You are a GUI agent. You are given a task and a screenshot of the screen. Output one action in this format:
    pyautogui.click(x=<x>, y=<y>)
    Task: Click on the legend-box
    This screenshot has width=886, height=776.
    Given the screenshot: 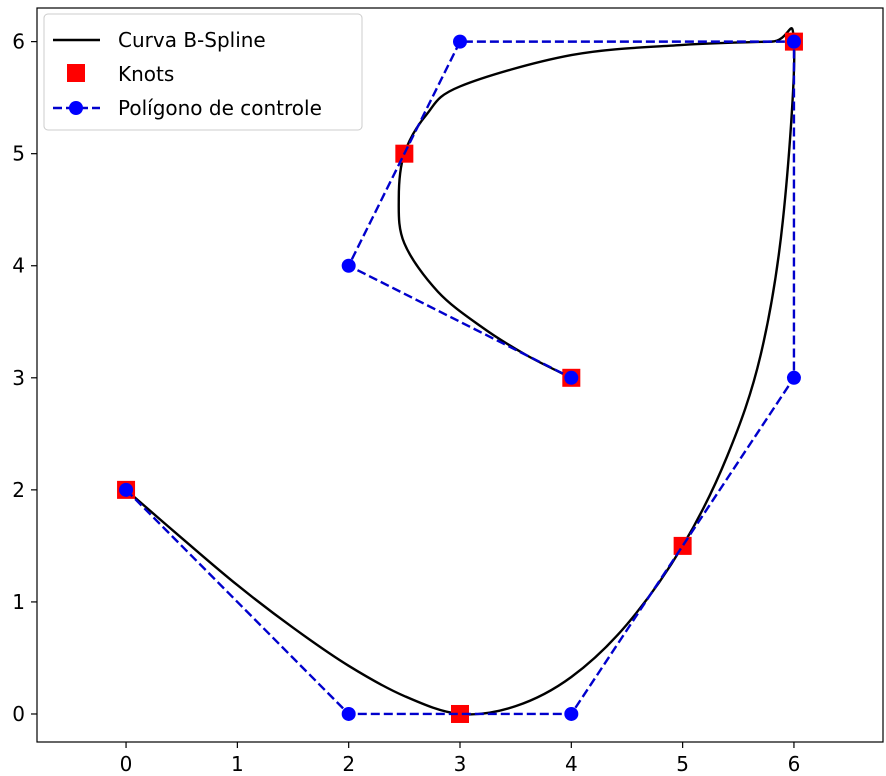 What is the action you would take?
    pyautogui.click(x=203, y=72)
    